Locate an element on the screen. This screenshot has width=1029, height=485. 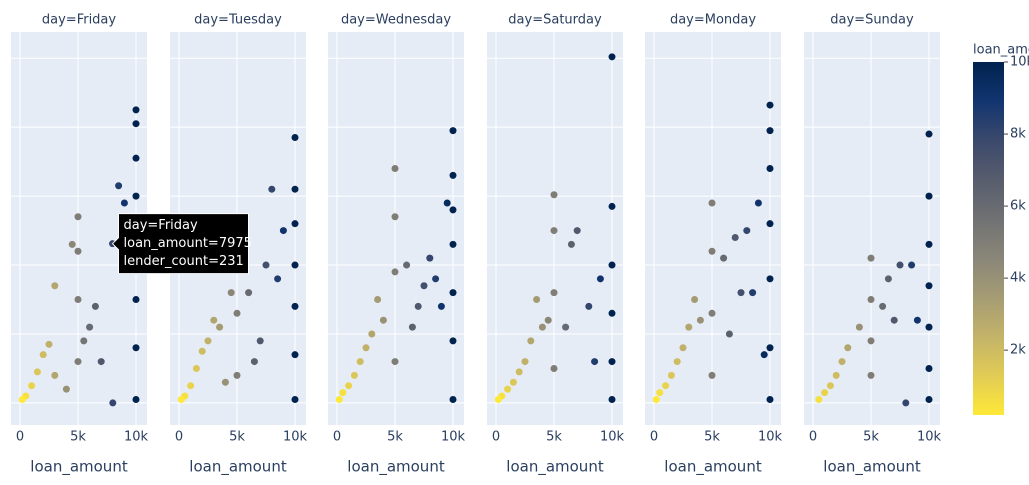
tooltip-box is located at coordinates (180, 244).